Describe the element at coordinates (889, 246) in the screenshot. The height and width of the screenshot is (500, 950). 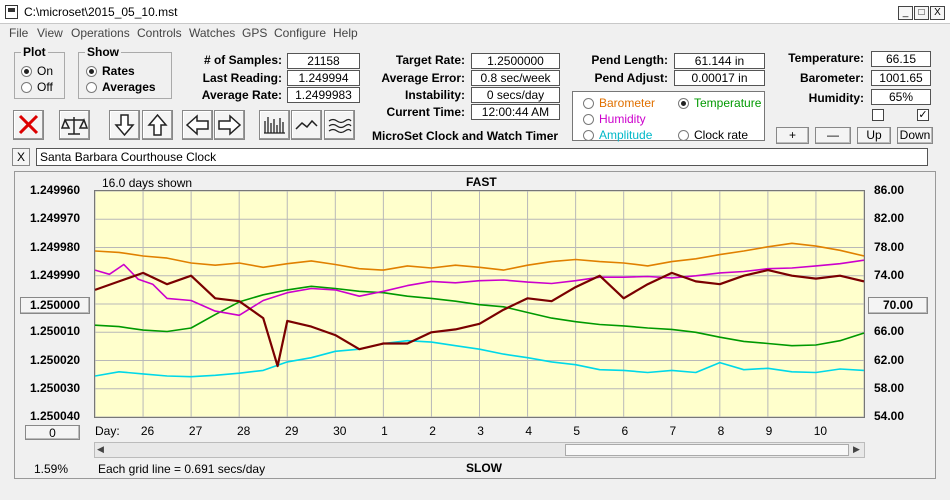
I see `y-right-tick: 78.00` at that location.